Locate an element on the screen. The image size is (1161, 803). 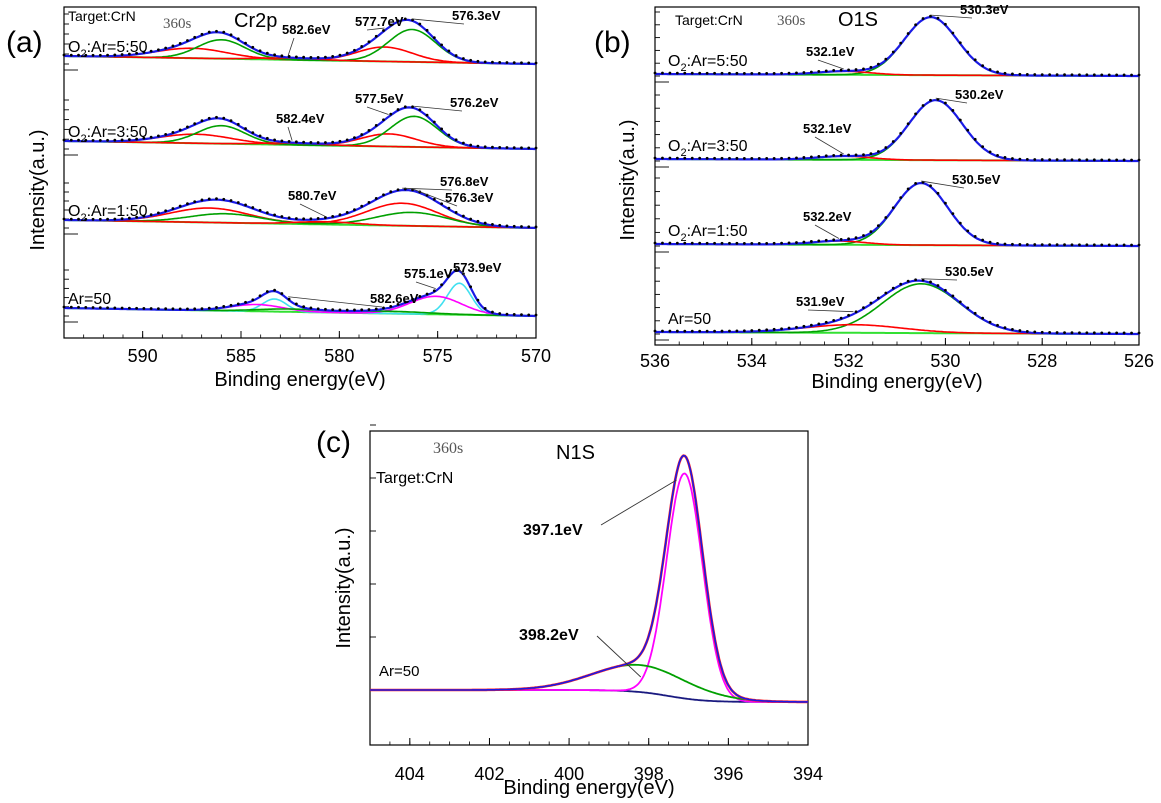
sample-label: Ar=50 is located at coordinates (89, 299).